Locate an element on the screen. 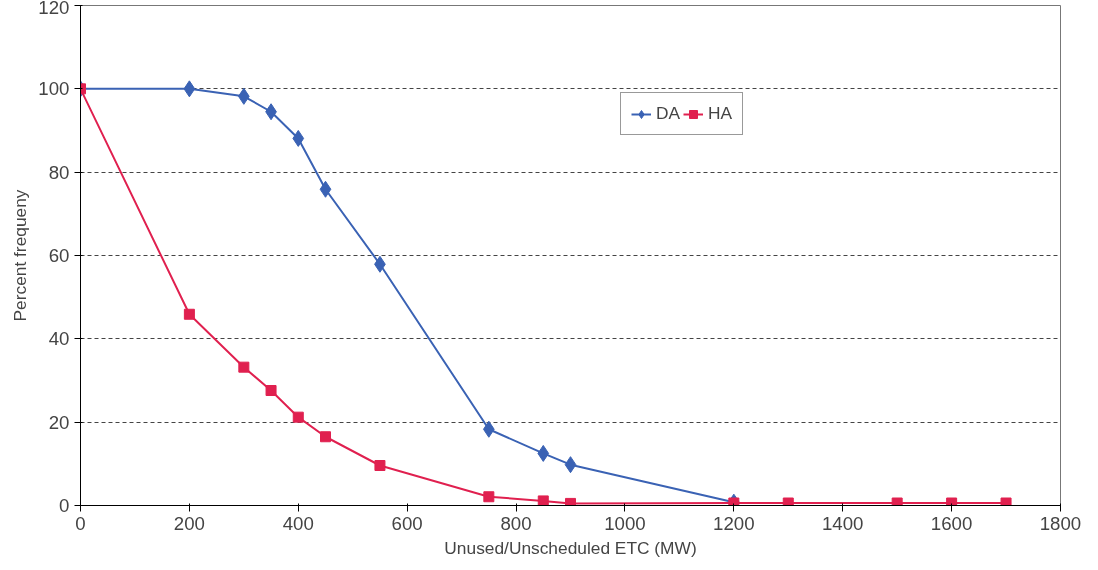 Image resolution: width=1098 pixels, height=570 pixels. x-tick-label: 0 is located at coordinates (80, 523).